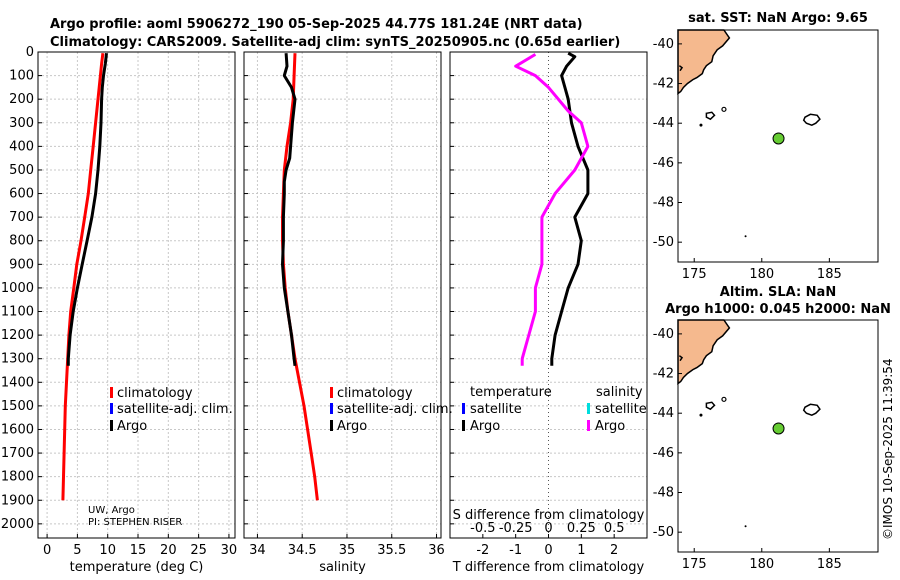  I want to click on top-x-tick-label: 0, so click(548, 528).